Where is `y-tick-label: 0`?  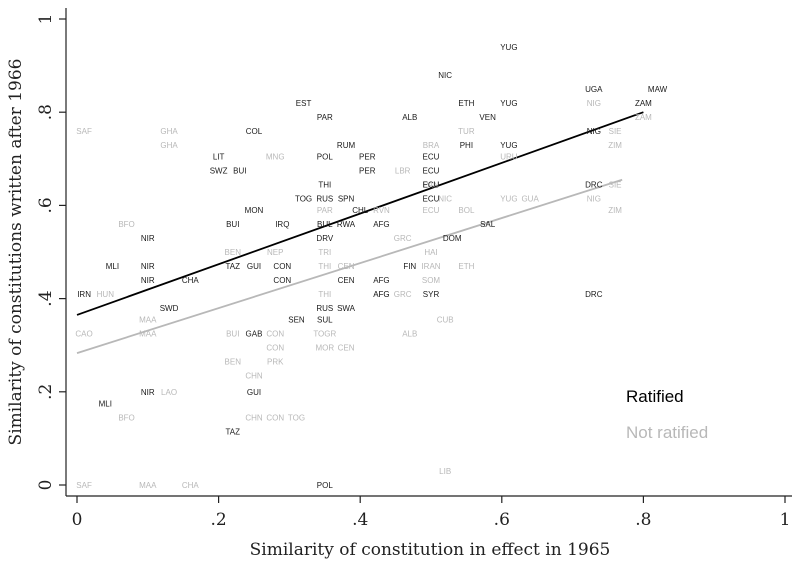
y-tick-label: 0 is located at coordinates (46, 485).